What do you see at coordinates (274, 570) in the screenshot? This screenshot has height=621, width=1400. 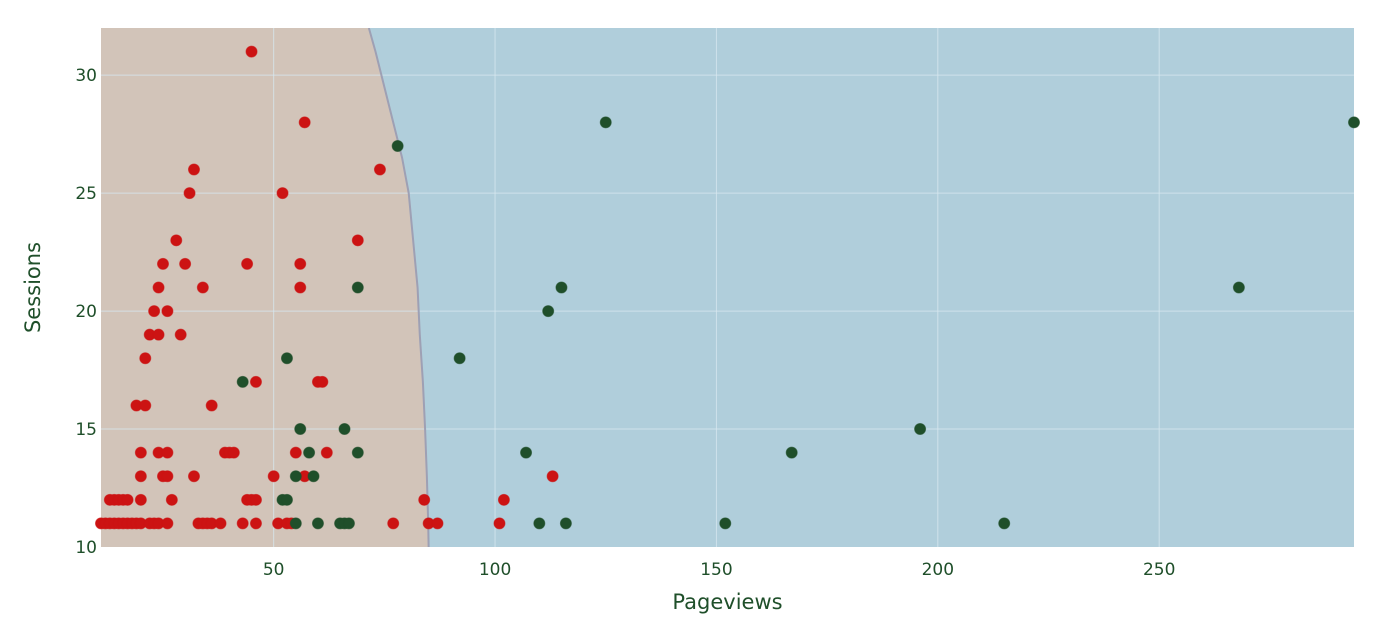 I see `x-tick-label: 50` at bounding box center [274, 570].